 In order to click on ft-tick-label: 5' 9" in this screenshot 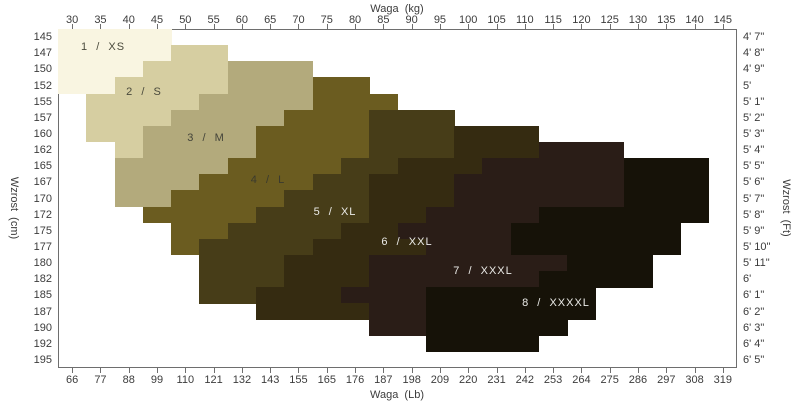, I will do `click(754, 230)`.